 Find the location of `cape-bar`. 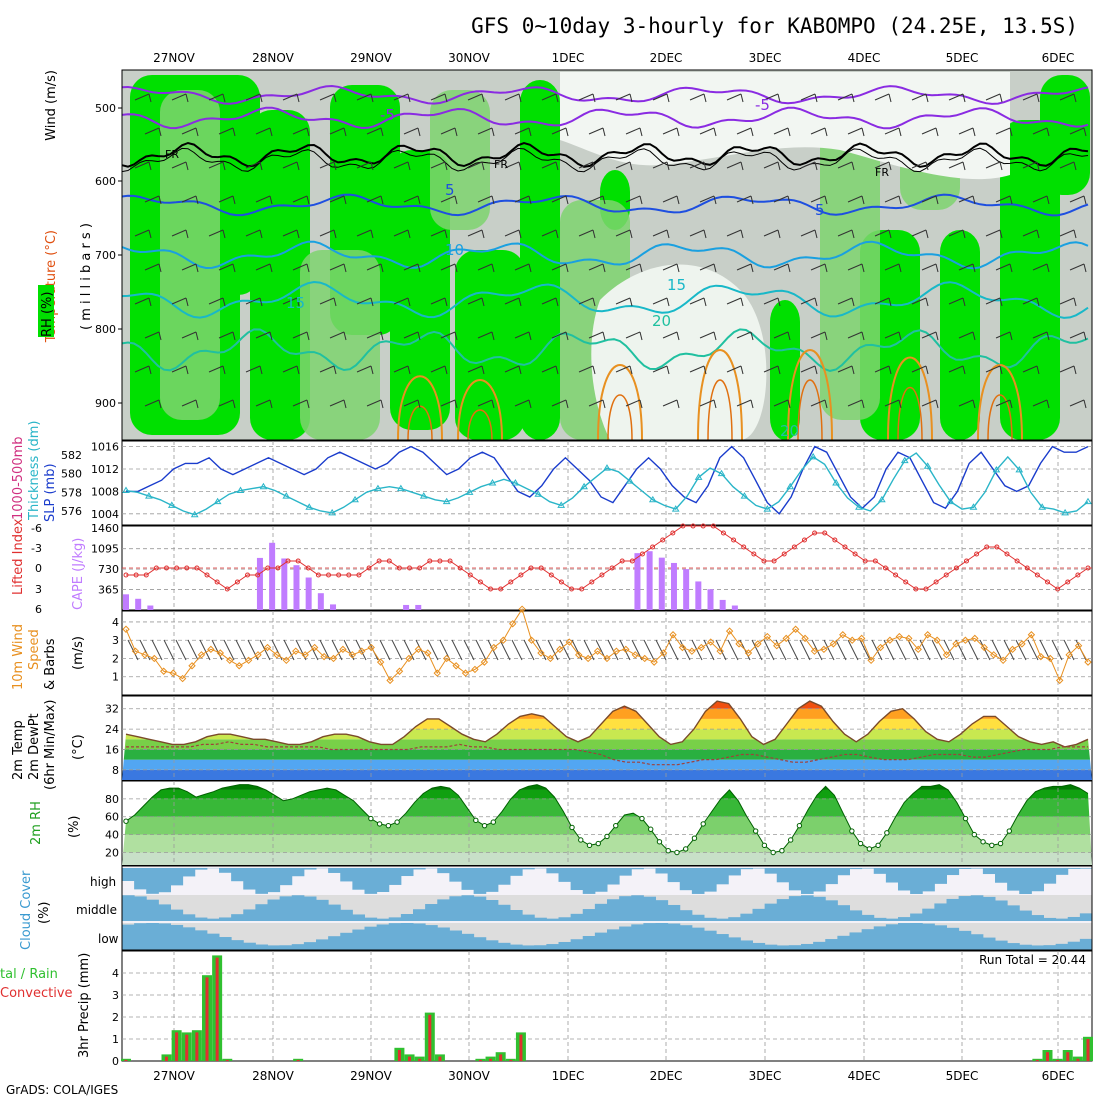

cape-bar is located at coordinates (406, 607).